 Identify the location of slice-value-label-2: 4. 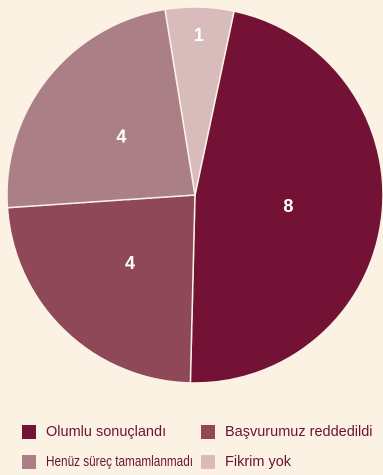
(130, 263).